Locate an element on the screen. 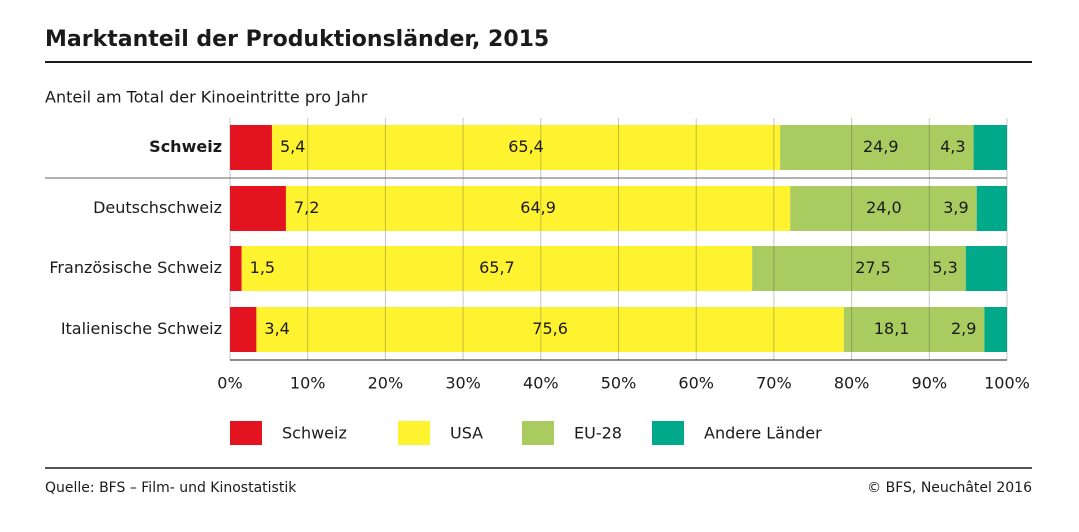 The width and height of the screenshot is (1079, 532). x-tick-label: 100% is located at coordinates (1007, 383).